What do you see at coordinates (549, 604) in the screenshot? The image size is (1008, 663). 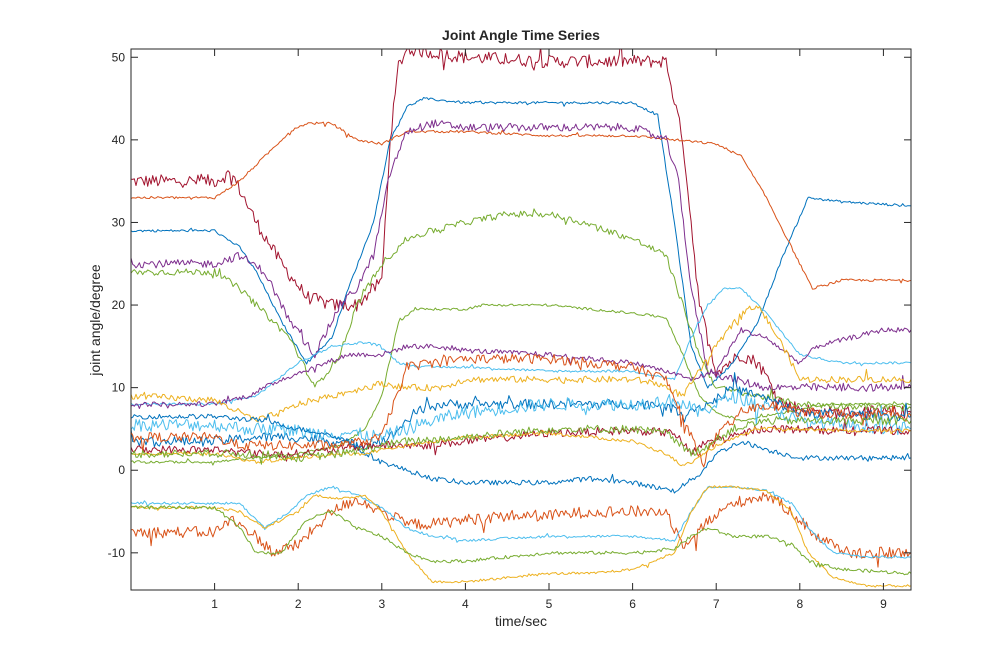 I see `x-tick-label: 5` at bounding box center [549, 604].